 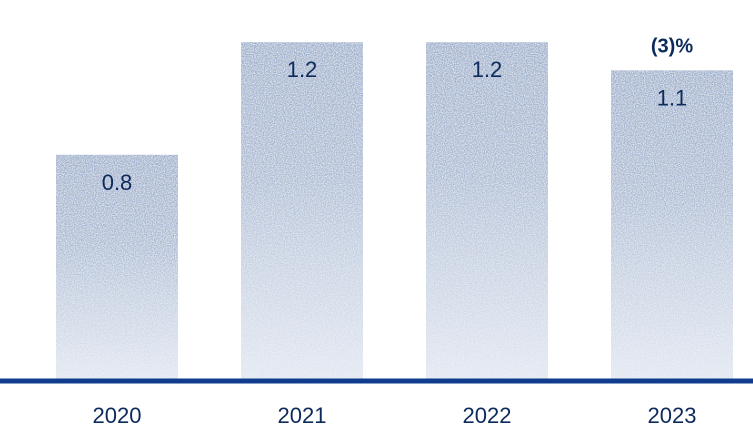 What do you see at coordinates (302, 69) in the screenshot?
I see `data-label-2021: 1.2` at bounding box center [302, 69].